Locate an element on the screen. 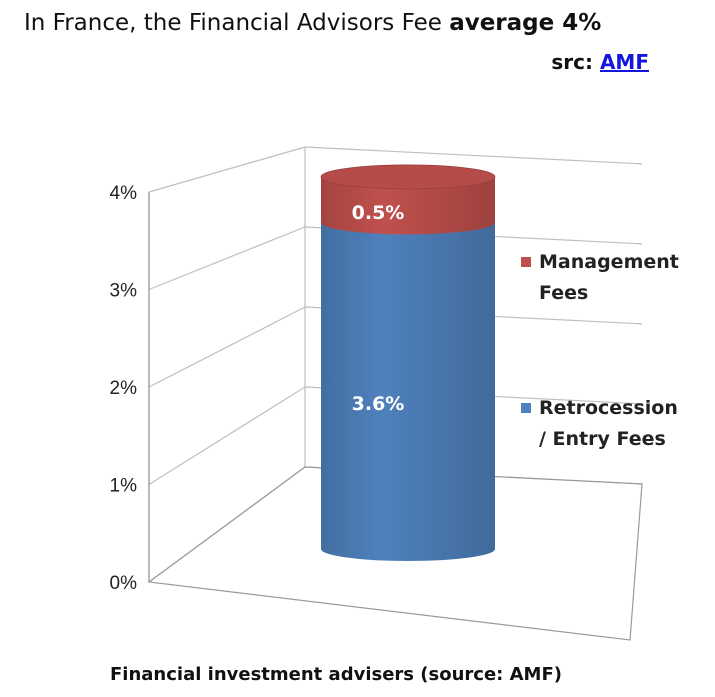 The height and width of the screenshot is (697, 715). y-tick-label: 1% is located at coordinates (124, 486).